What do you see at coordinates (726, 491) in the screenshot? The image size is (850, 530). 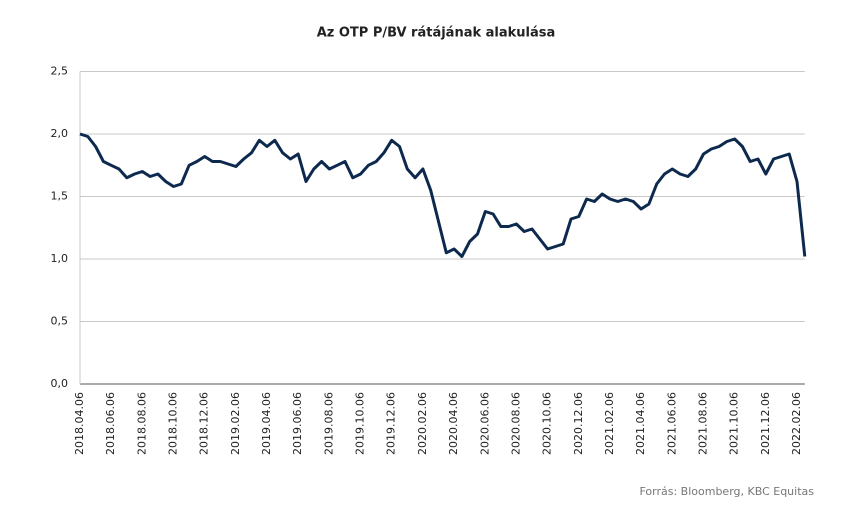 I see `source-note: Forrás: Bloomberg, KBC Equitas` at bounding box center [726, 491].